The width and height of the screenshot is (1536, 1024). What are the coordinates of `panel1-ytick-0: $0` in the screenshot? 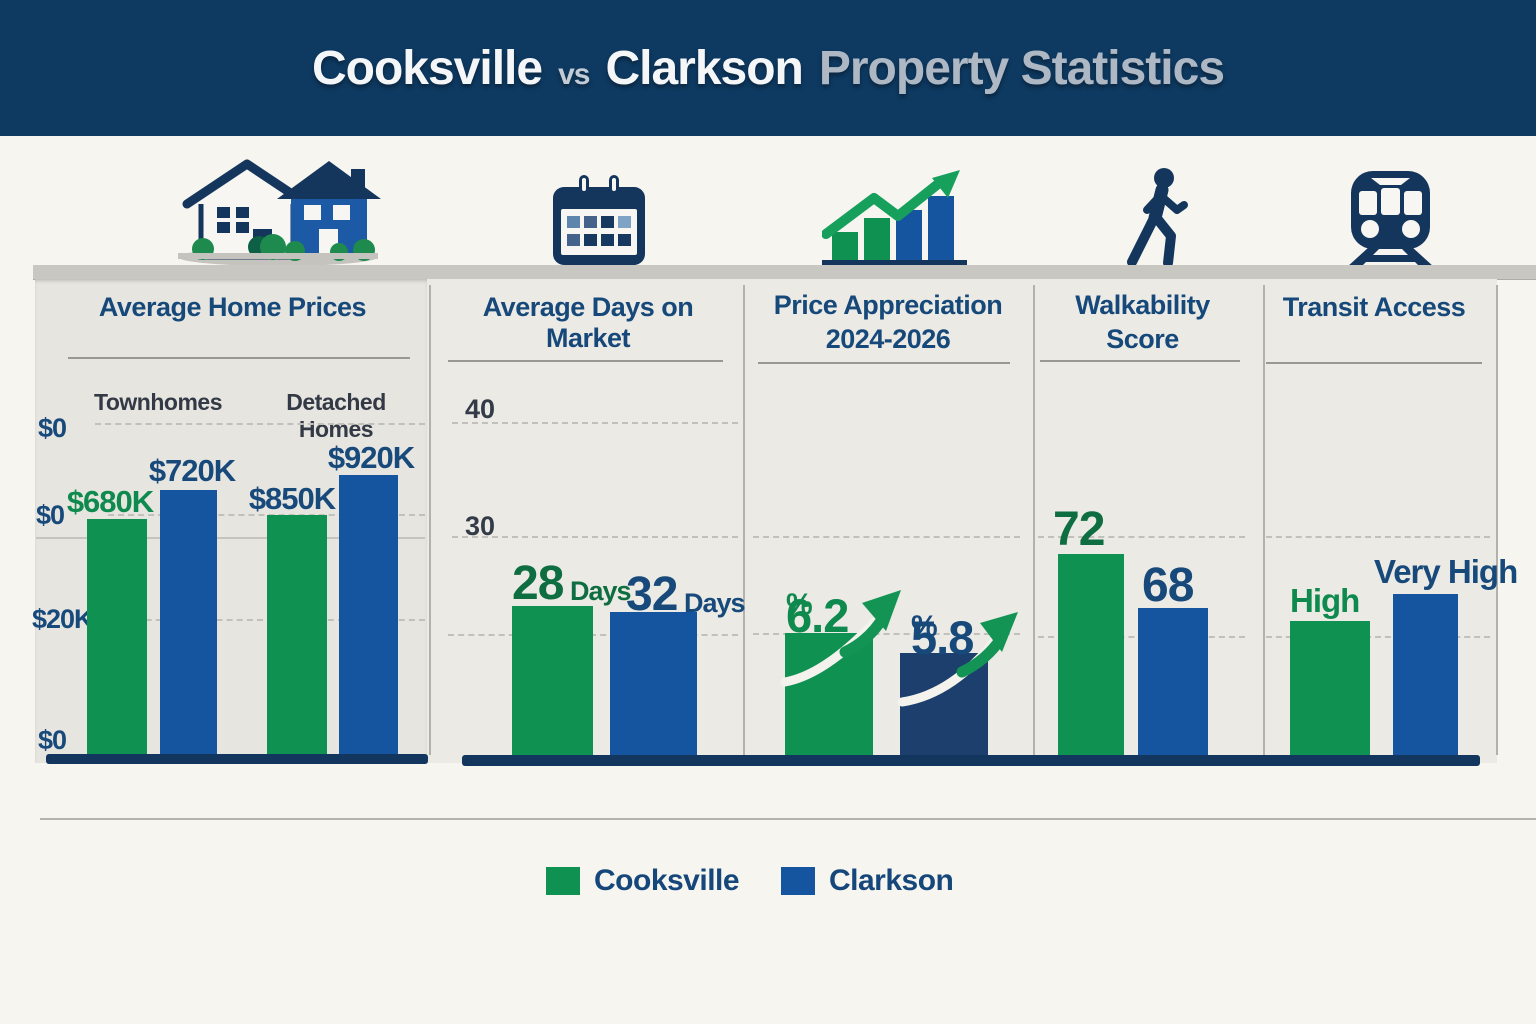 It's located at (52, 428).